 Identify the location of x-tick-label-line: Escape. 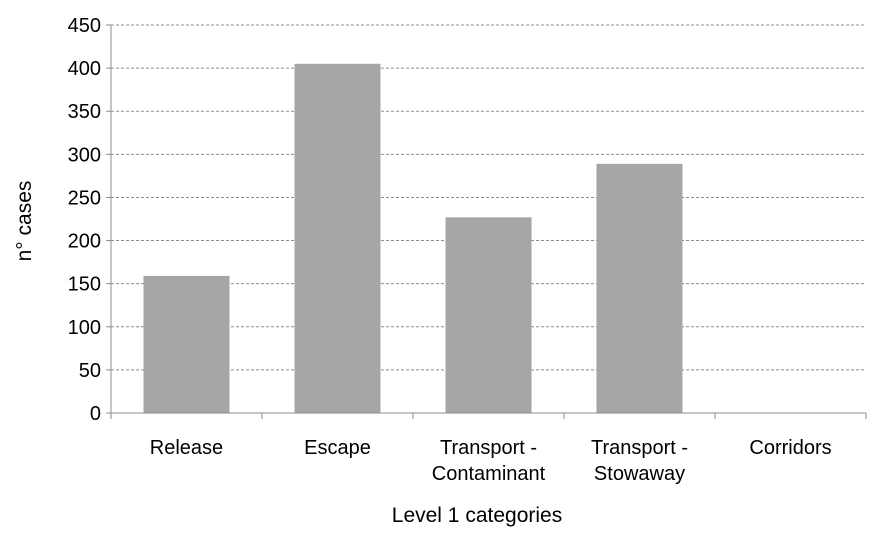
(337, 448).